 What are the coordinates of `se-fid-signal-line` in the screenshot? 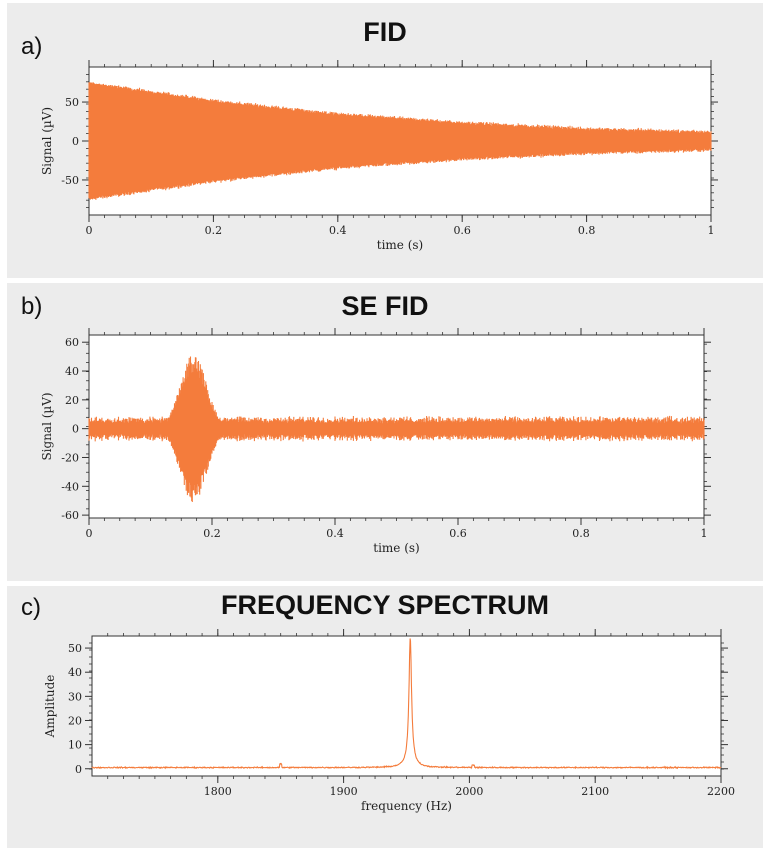 It's located at (396, 429).